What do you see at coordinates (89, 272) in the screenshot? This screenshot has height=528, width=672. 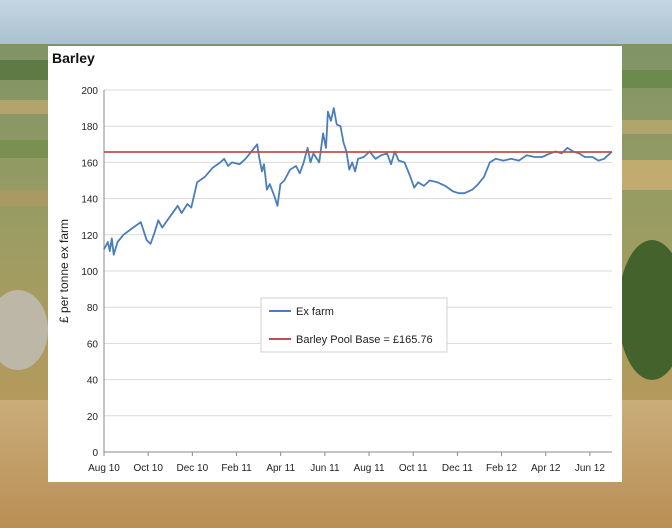 I see `y-tick-label: 100` at bounding box center [89, 272].